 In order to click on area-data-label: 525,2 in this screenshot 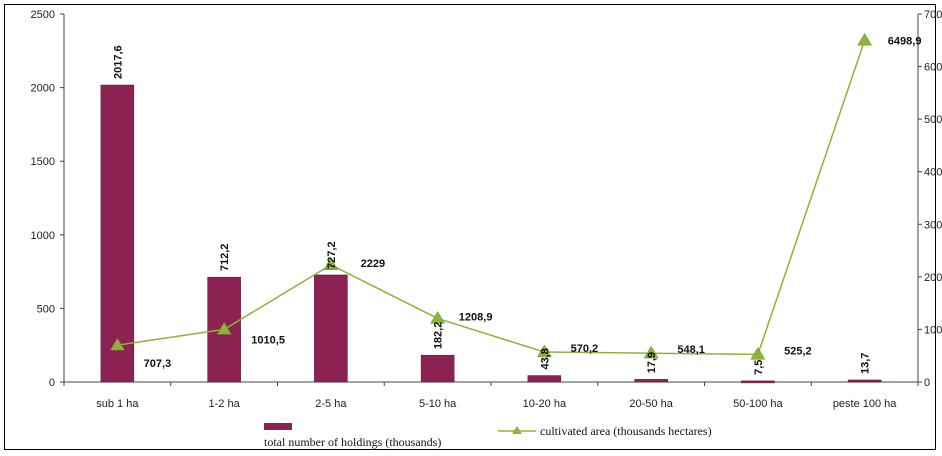, I will do `click(798, 351)`.